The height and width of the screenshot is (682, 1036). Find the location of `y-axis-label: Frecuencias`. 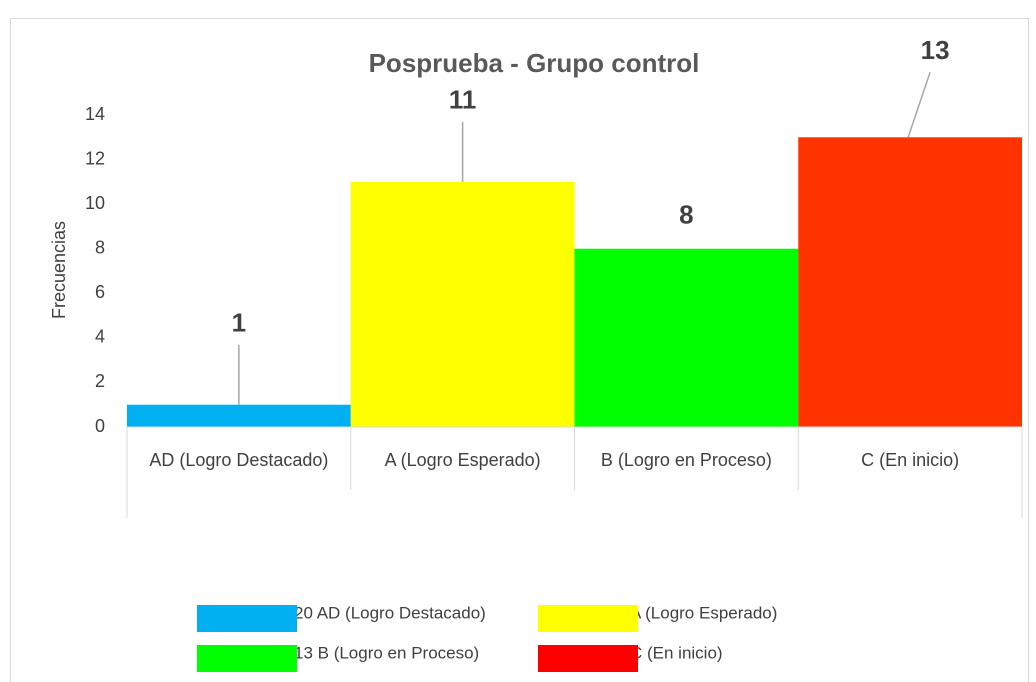

y-axis-label: Frecuencias is located at coordinates (59, 270).